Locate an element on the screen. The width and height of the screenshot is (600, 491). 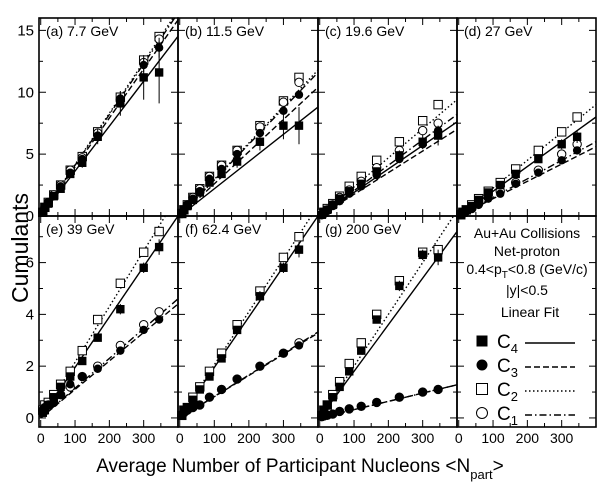
info-line-2: Net-proton is located at coordinates (527, 251).